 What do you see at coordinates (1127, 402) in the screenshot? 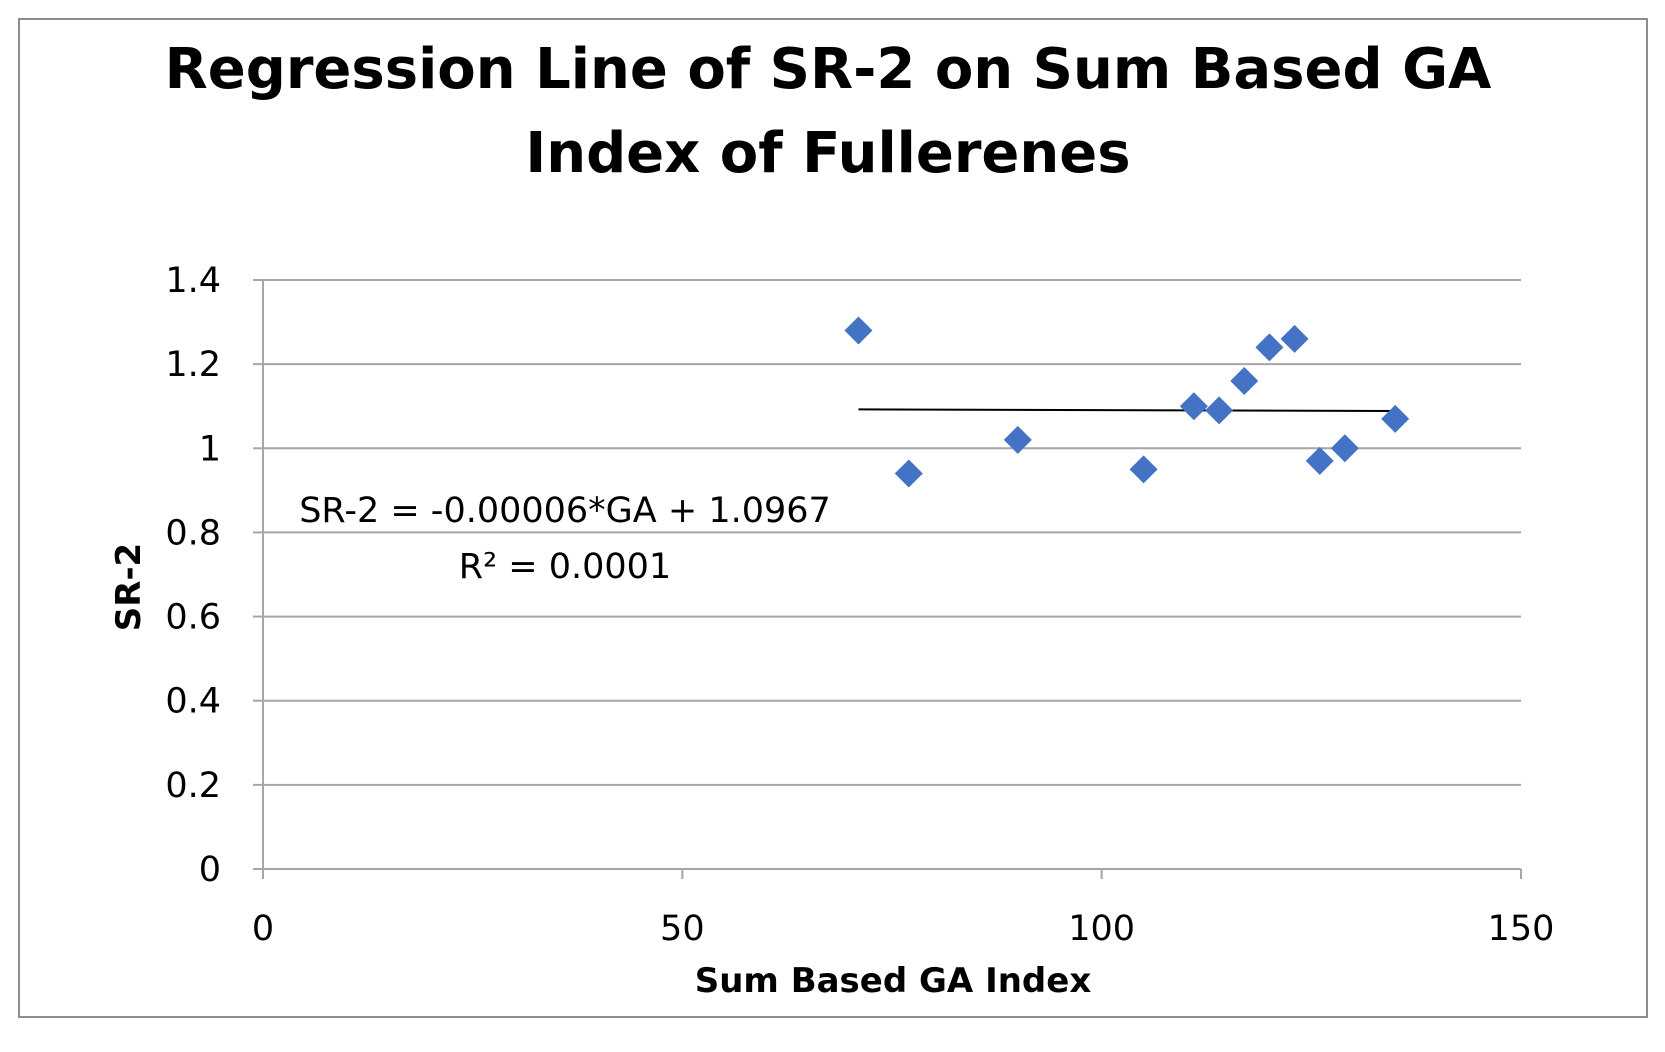
I see `data-points` at bounding box center [1127, 402].